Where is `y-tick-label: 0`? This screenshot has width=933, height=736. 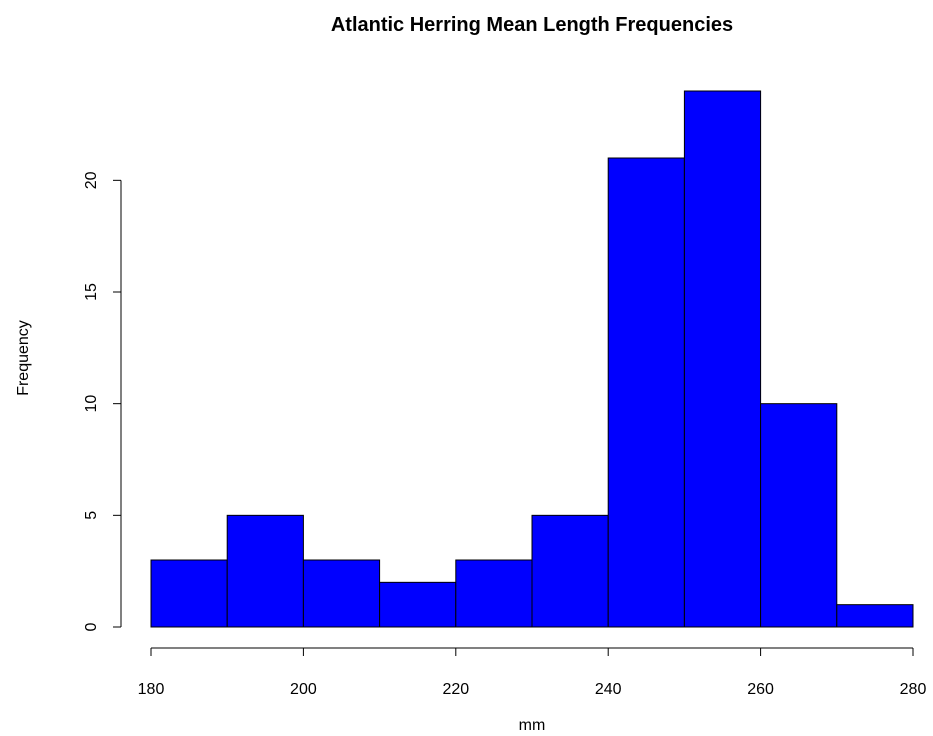 y-tick-label: 0 is located at coordinates (91, 626).